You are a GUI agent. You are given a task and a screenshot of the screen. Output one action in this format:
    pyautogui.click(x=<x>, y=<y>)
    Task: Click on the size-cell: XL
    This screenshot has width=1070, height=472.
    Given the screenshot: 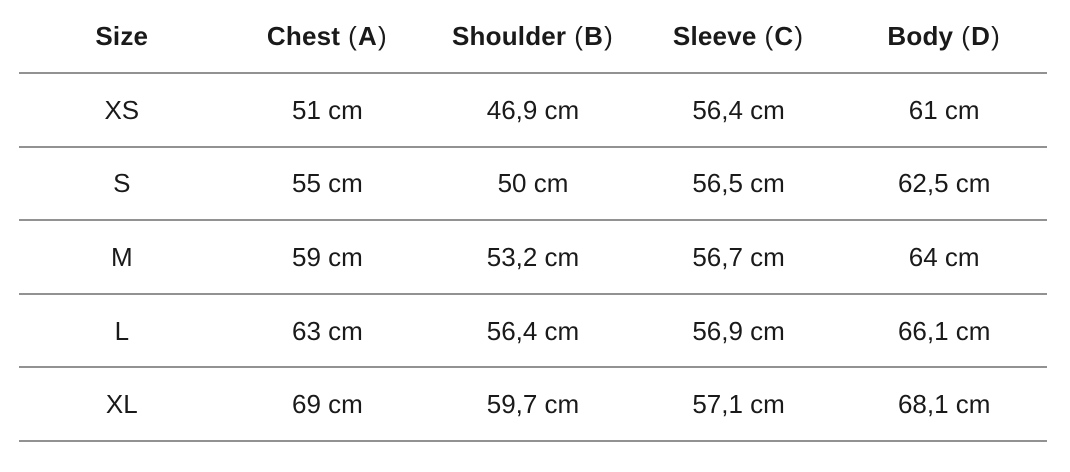 What is the action you would take?
    pyautogui.click(x=122, y=404)
    